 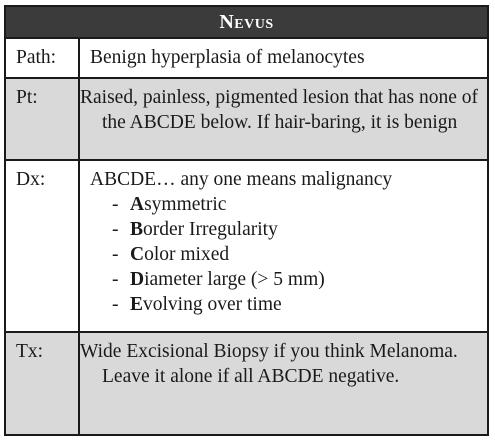 I want to click on row-label-tx: Tx:, so click(x=43, y=383).